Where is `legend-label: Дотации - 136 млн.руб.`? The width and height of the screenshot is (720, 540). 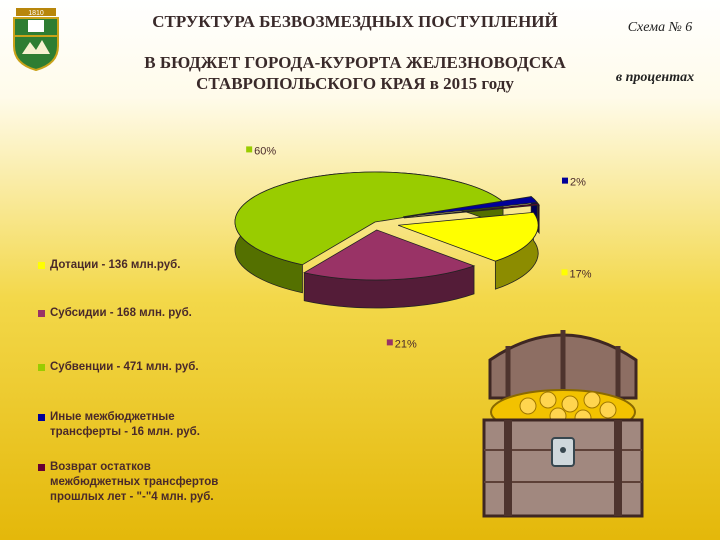
legend-label: Дотации - 136 млн.руб. is located at coordinates (115, 265).